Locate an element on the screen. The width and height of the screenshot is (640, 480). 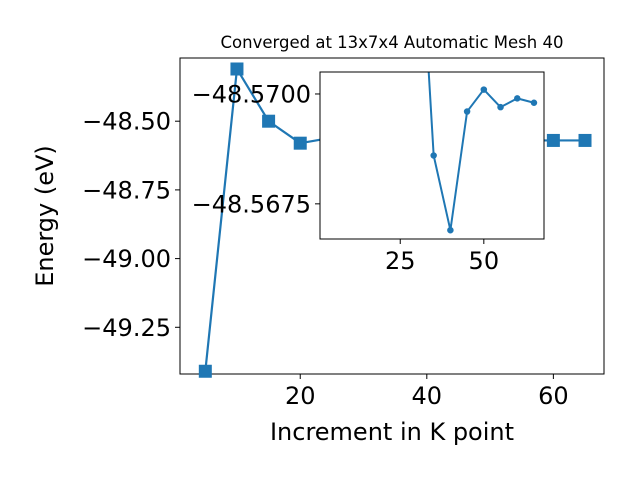
main-x-ticks: 20 40 60 is located at coordinates (427, 392).